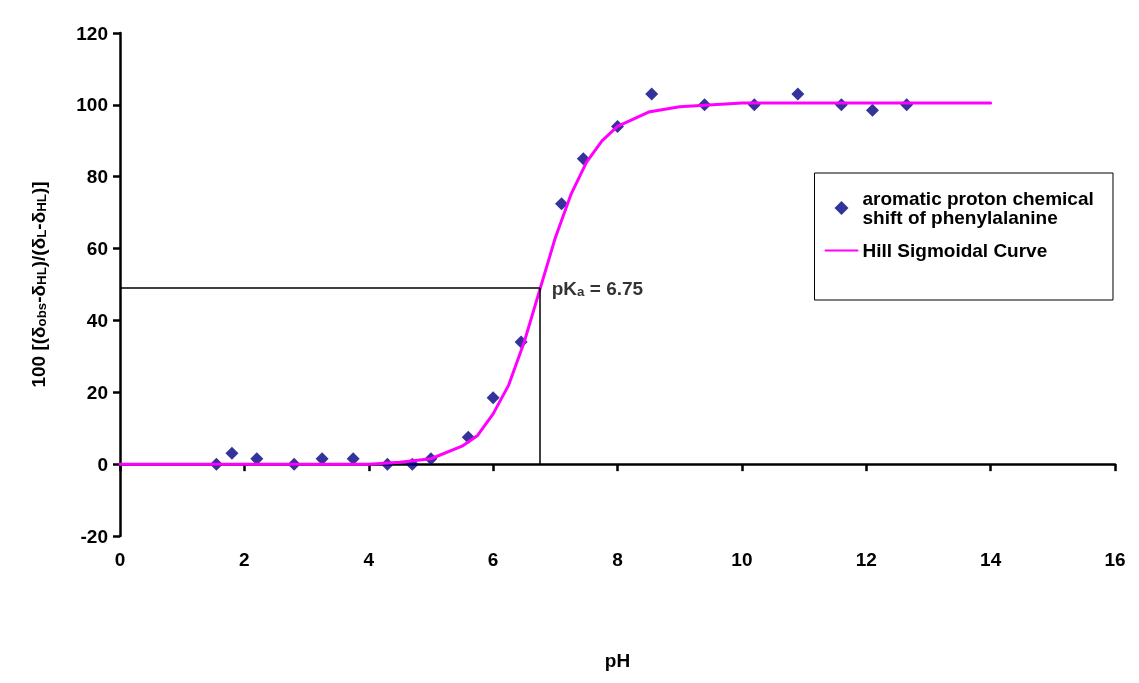 The image size is (1139, 683). Describe the element at coordinates (742, 559) in the screenshot. I see `x-tick-label: 10` at that location.